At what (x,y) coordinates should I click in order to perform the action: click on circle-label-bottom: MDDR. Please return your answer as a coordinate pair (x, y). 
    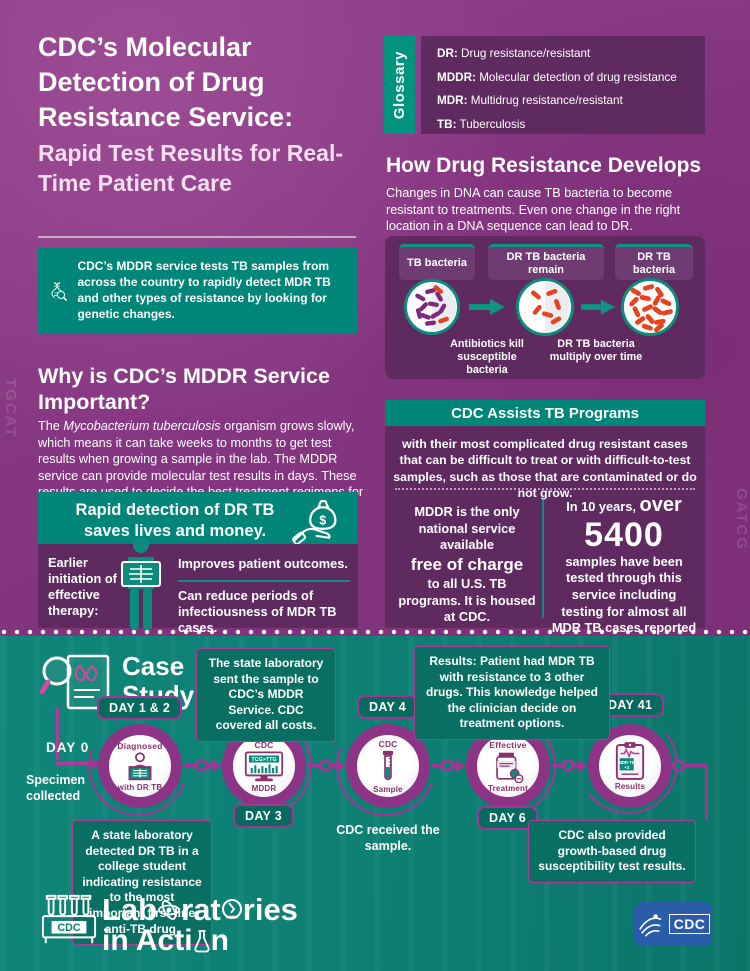
    Looking at the image, I should click on (264, 788).